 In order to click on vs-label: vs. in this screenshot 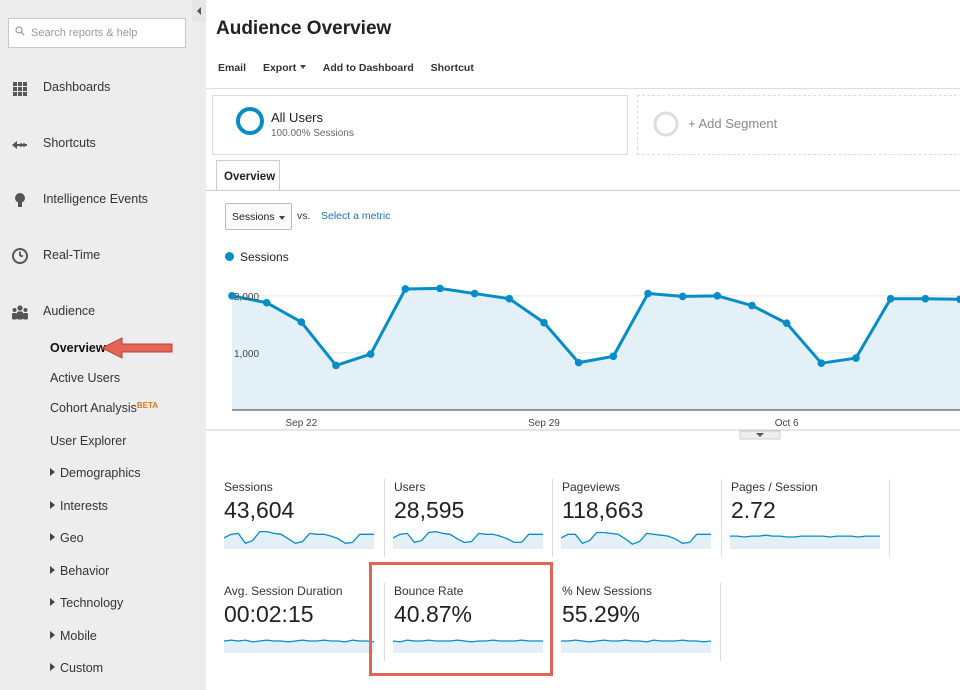, I will do `click(304, 216)`.